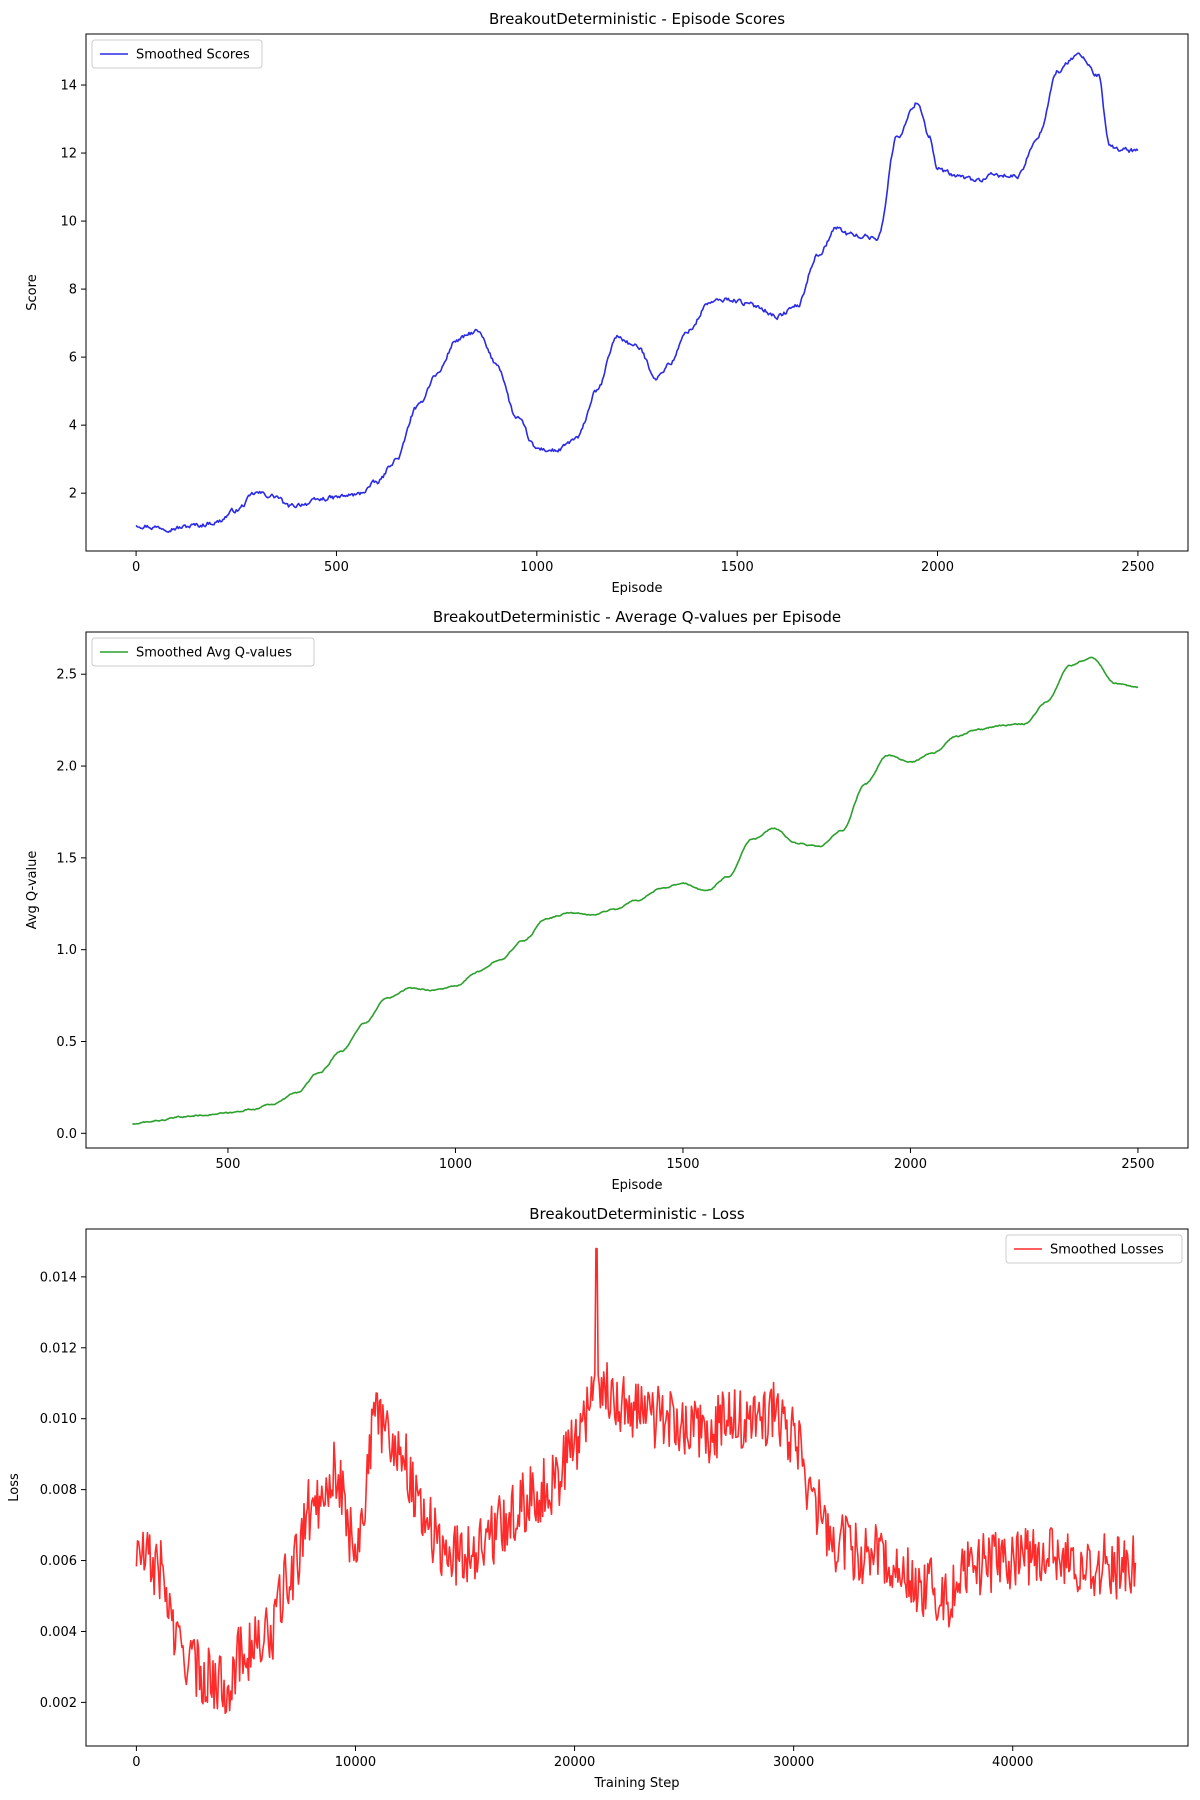 Image resolution: width=1200 pixels, height=1800 pixels. I want to click on y-axis-label: Avg Q-value, so click(32, 890).